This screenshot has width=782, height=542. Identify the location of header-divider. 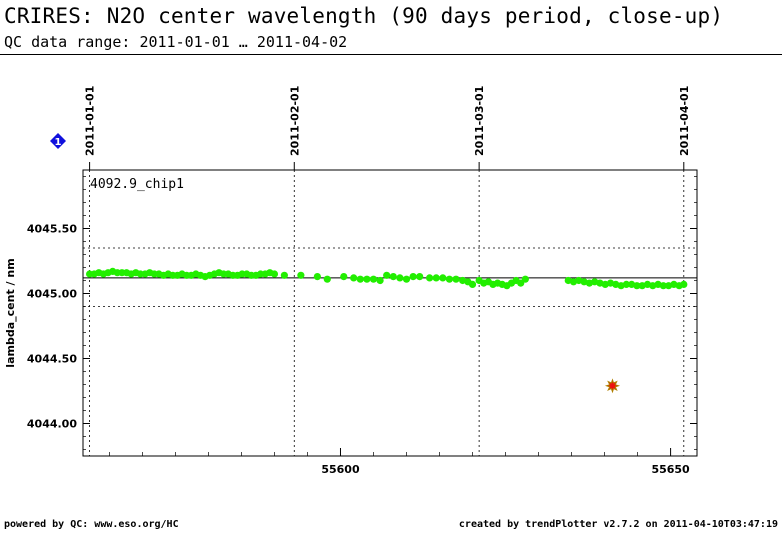
(391, 54).